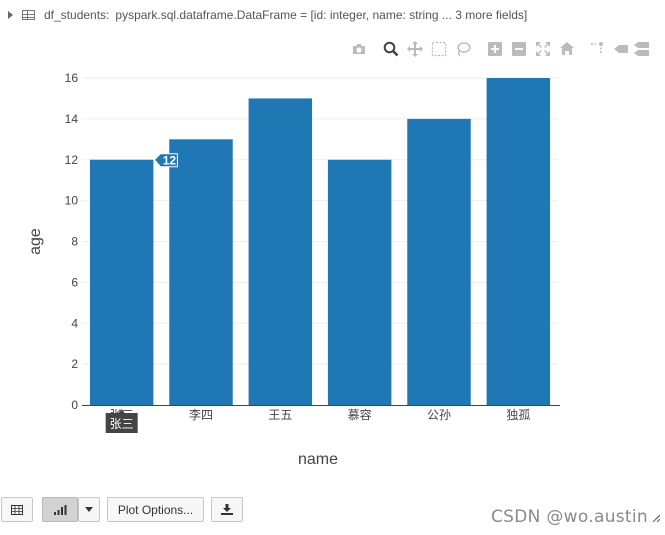 The height and width of the screenshot is (535, 665). I want to click on category-tooltip-box, so click(121, 421).